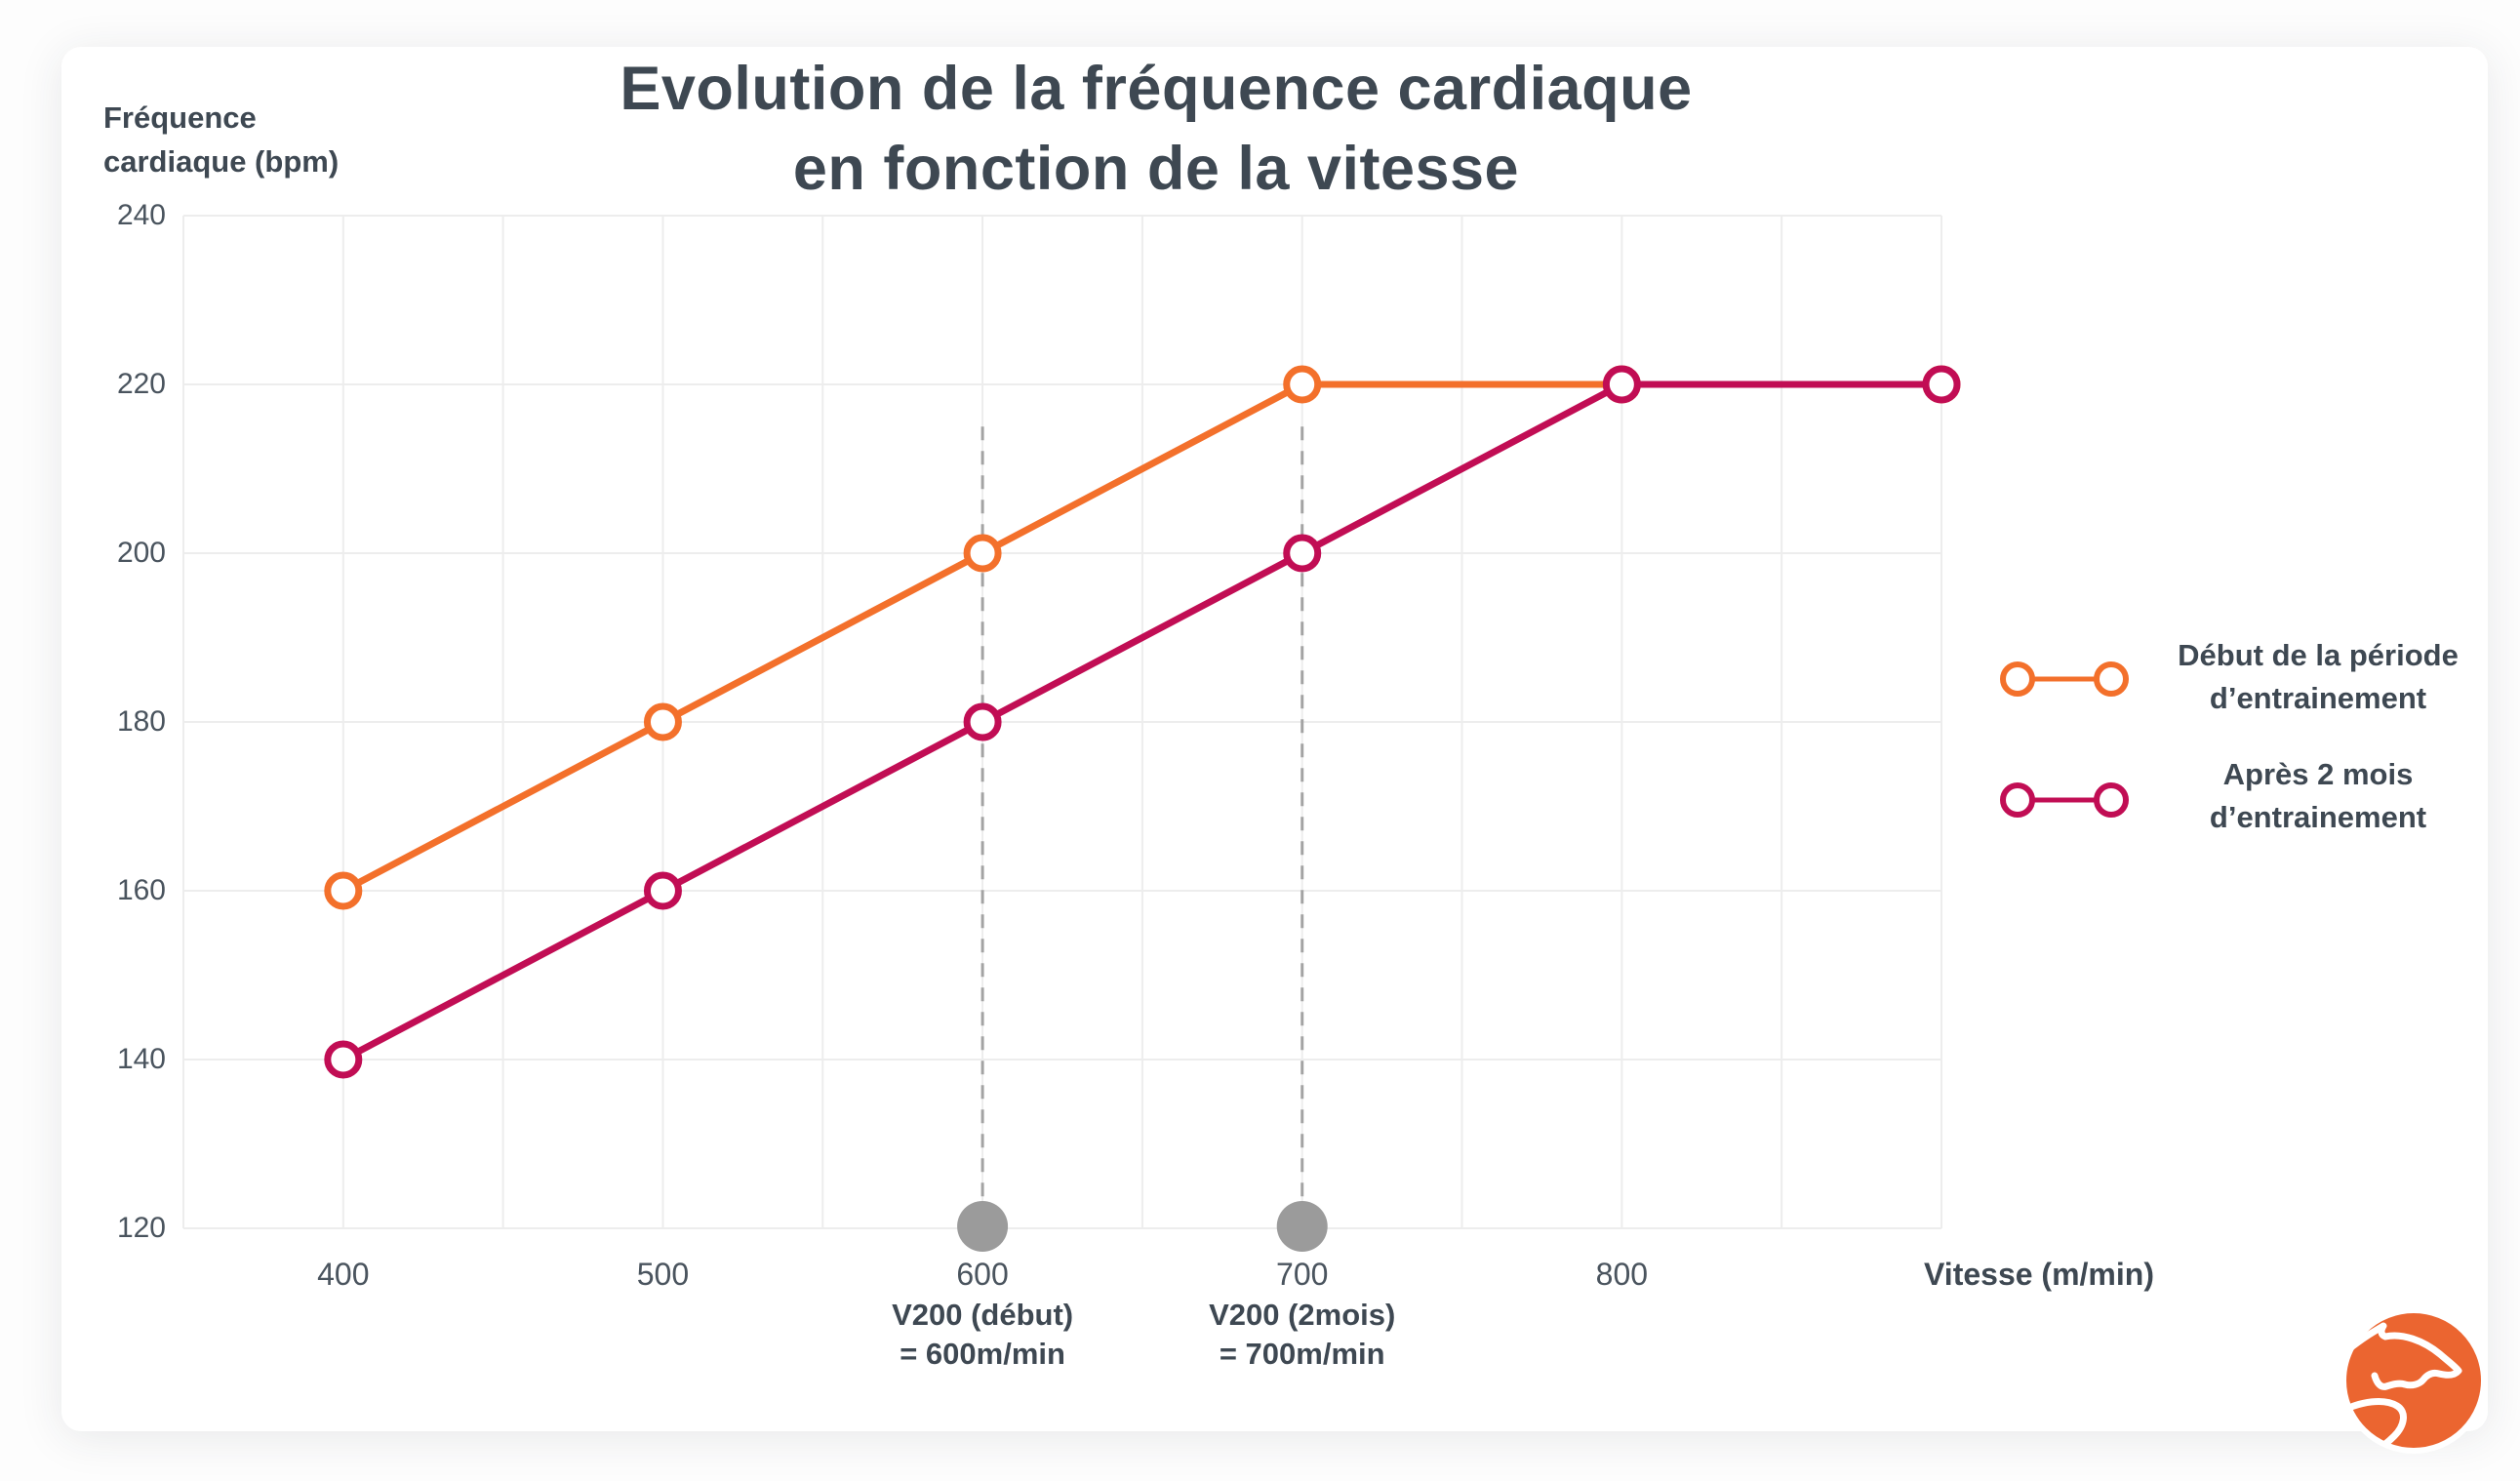 The width and height of the screenshot is (2520, 1481). What do you see at coordinates (2064, 800) in the screenshot?
I see `legend-marker-apres` at bounding box center [2064, 800].